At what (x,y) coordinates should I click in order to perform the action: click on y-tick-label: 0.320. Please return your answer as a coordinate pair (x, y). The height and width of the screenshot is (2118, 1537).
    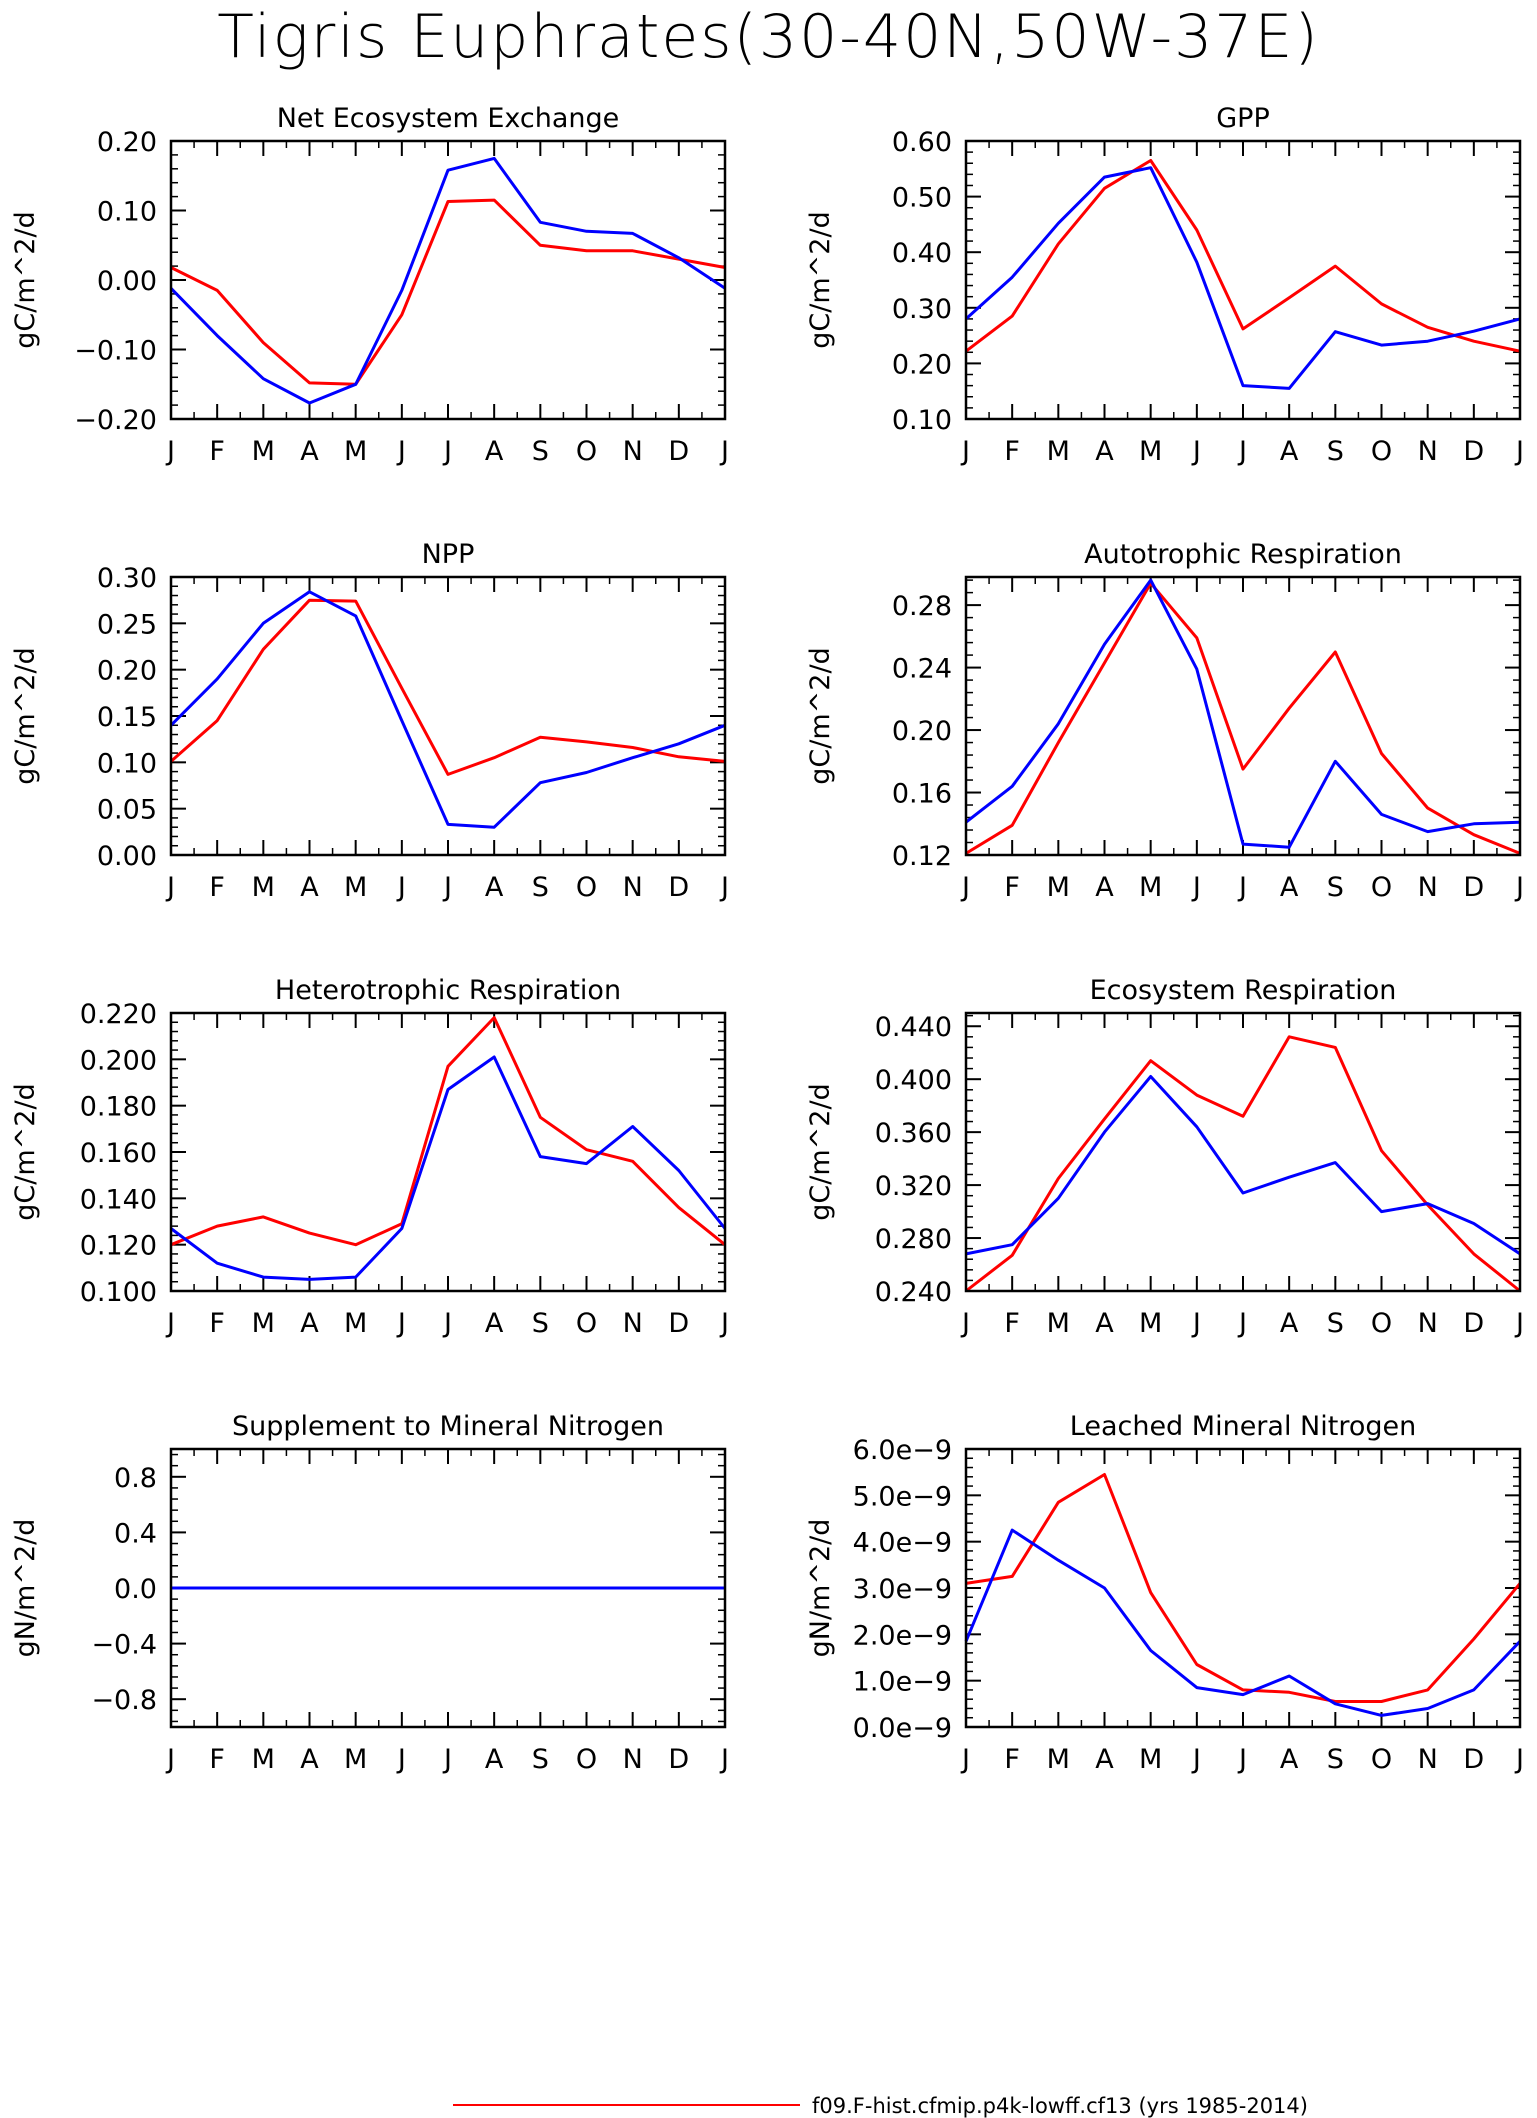
    Looking at the image, I should click on (913, 1186).